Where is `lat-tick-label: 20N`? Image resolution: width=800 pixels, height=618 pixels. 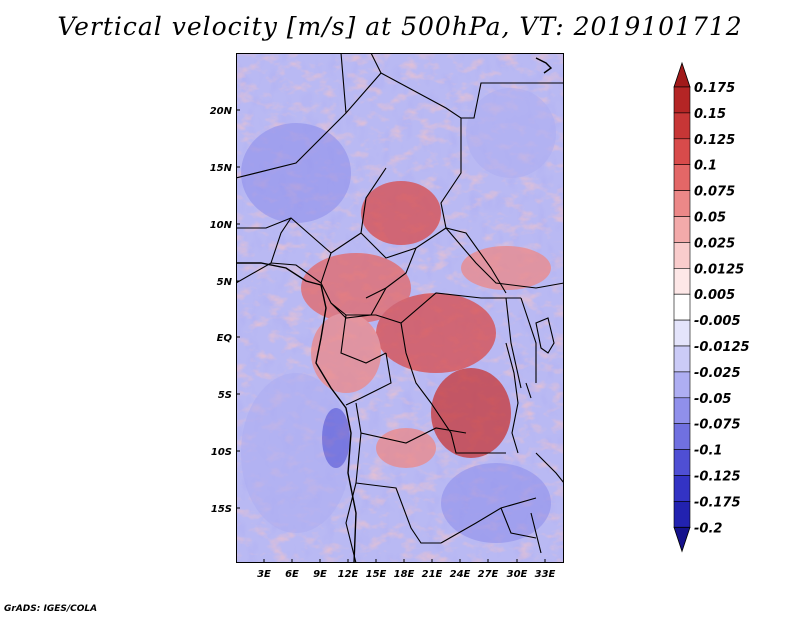 lat-tick-label: 20N is located at coordinates (221, 111).